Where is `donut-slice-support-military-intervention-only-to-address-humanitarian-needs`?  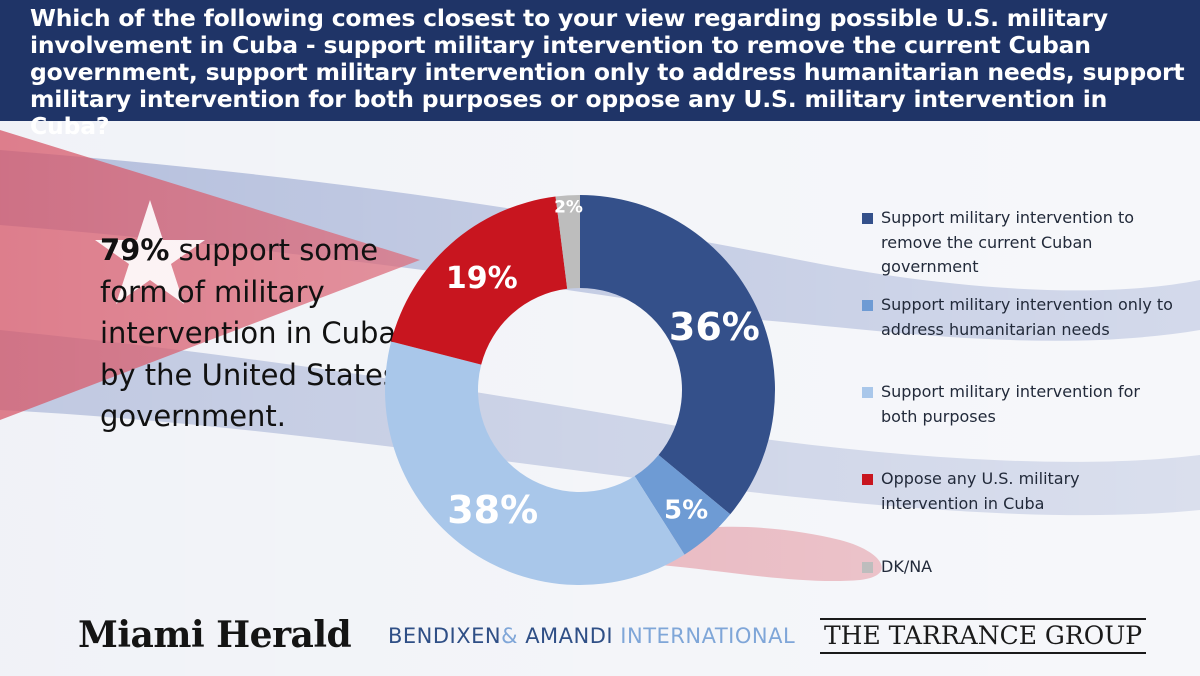 donut-slice-support-military-intervention-only-to-address-humanitarian-needs is located at coordinates (682, 505).